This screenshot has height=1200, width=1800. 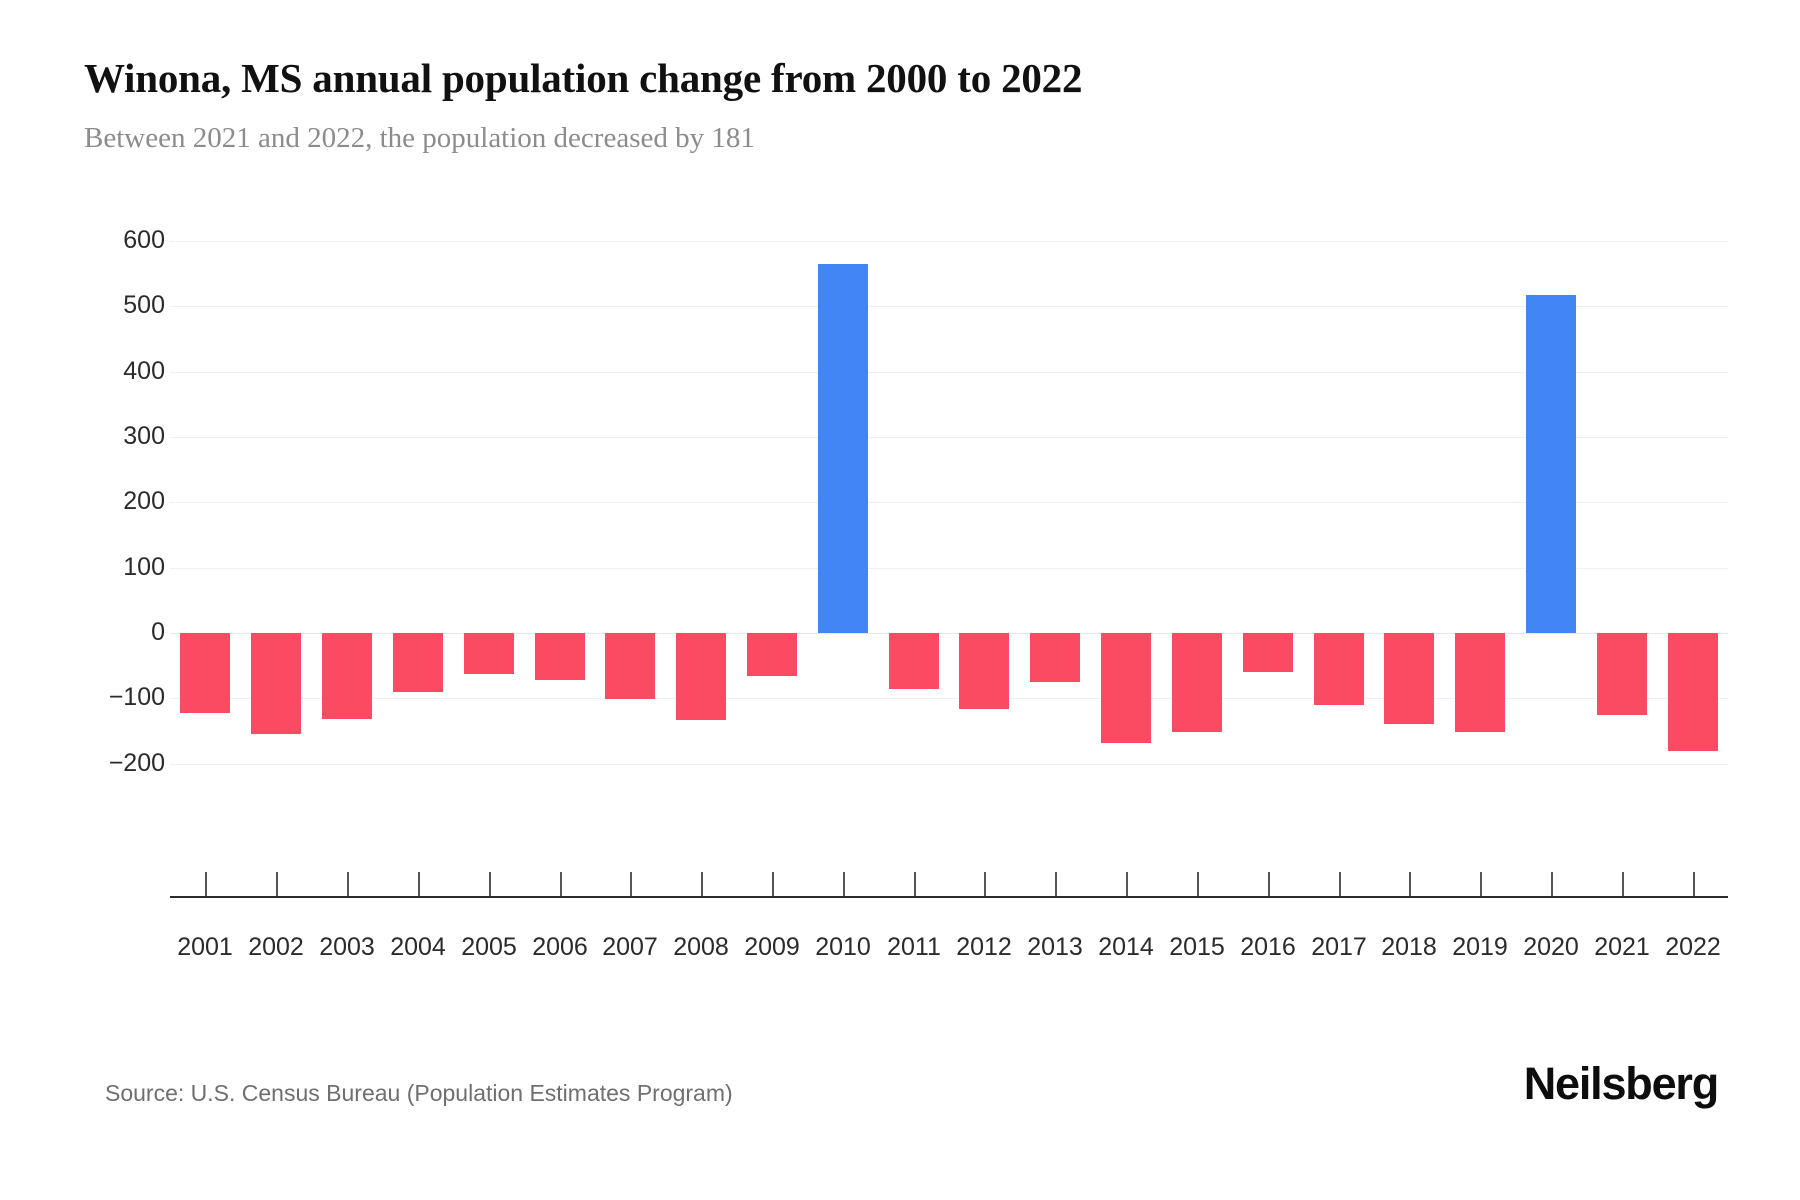 I want to click on x-axis-tick-label-2007: 2007, so click(x=630, y=947).